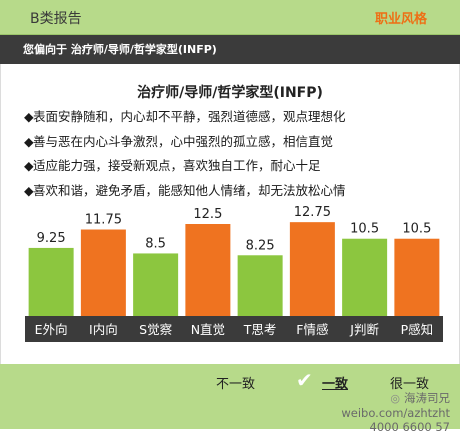 The image size is (460, 434). I want to click on report-title: B类报告, so click(56, 19).